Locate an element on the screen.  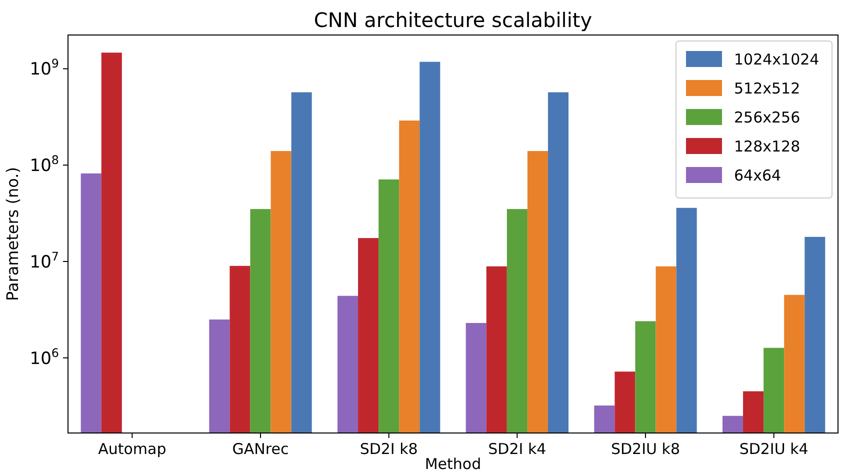
x-tick-label: SD2IU k8 is located at coordinates (645, 449).